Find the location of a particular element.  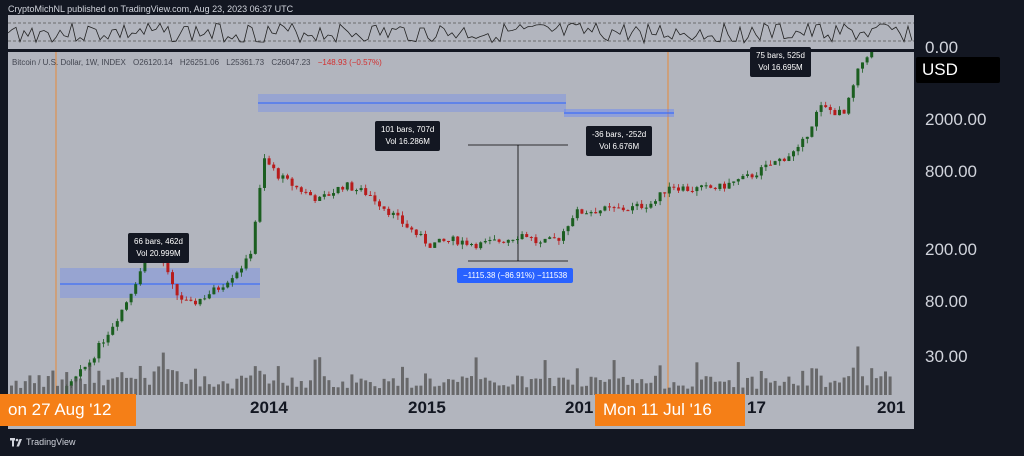

callout-2-vol: Vol 16.286M is located at coordinates (407, 141).